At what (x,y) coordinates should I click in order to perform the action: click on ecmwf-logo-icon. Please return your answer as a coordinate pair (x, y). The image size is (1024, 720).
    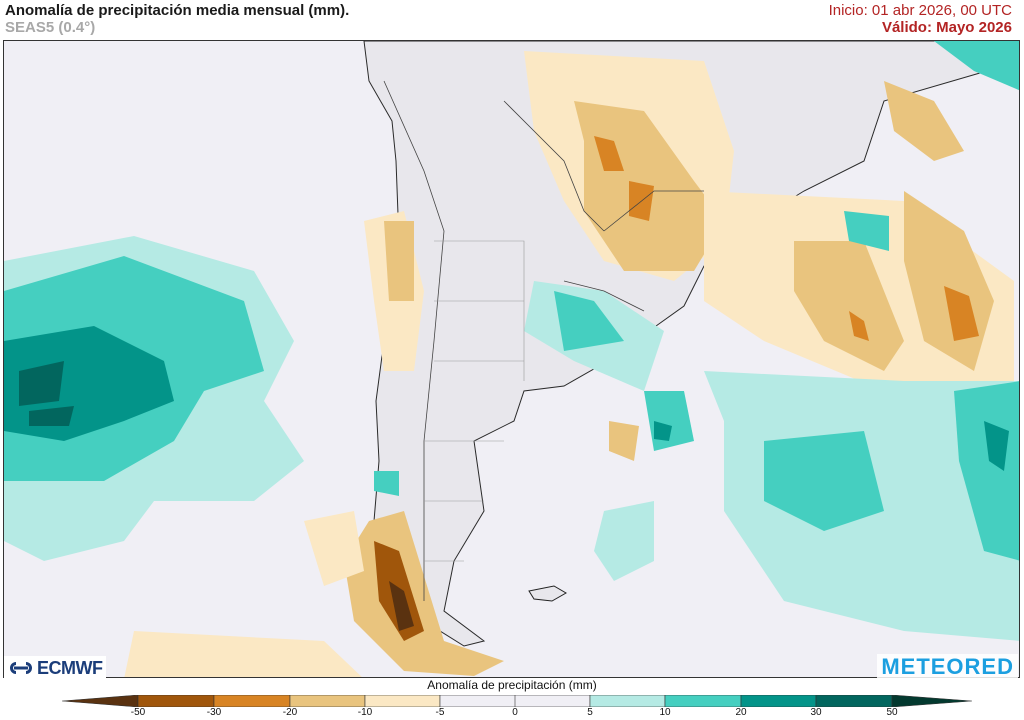
    Looking at the image, I should click on (21, 668).